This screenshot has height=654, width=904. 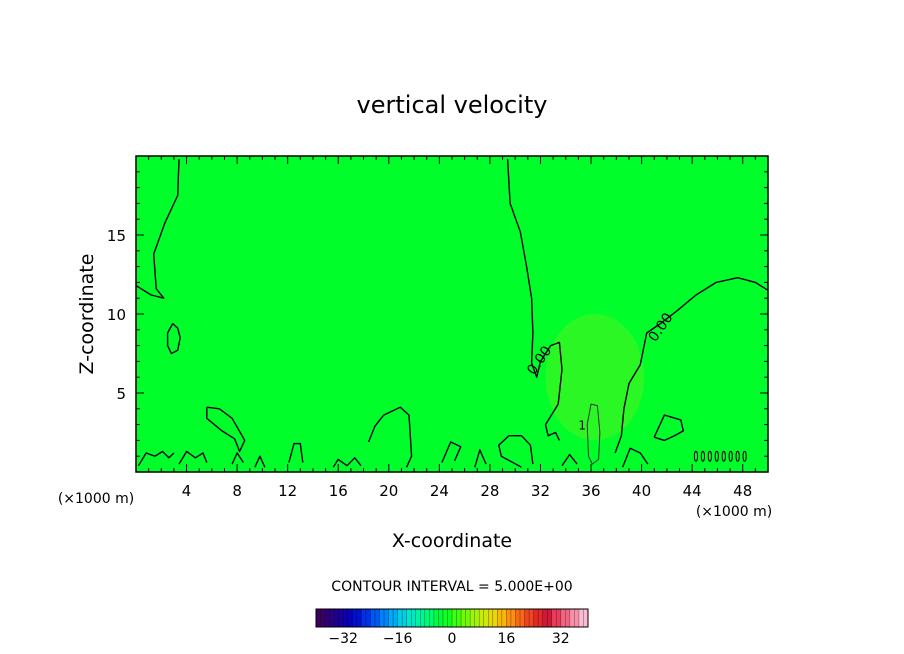 I want to click on colorbar-tick-label: −16, so click(x=398, y=639).